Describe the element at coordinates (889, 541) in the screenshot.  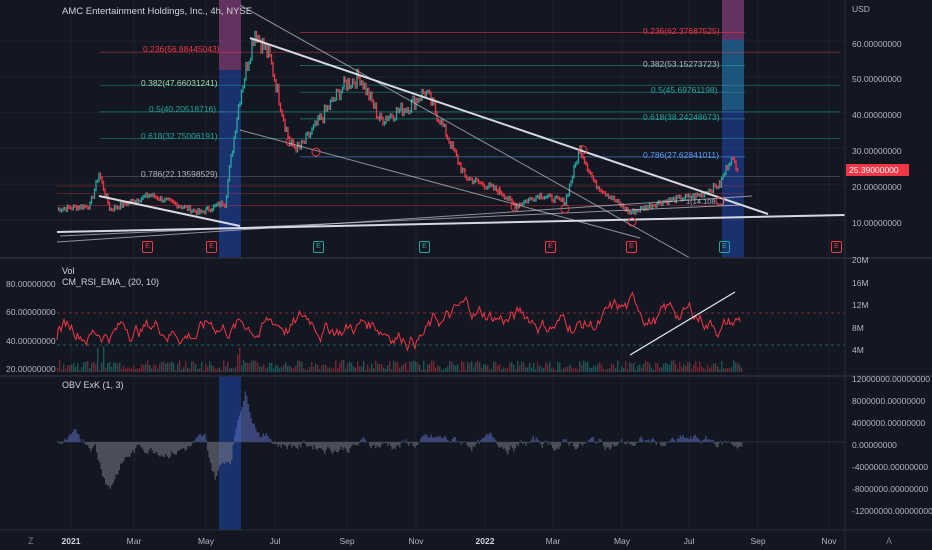
I see `auto-scale-icon: A` at that location.